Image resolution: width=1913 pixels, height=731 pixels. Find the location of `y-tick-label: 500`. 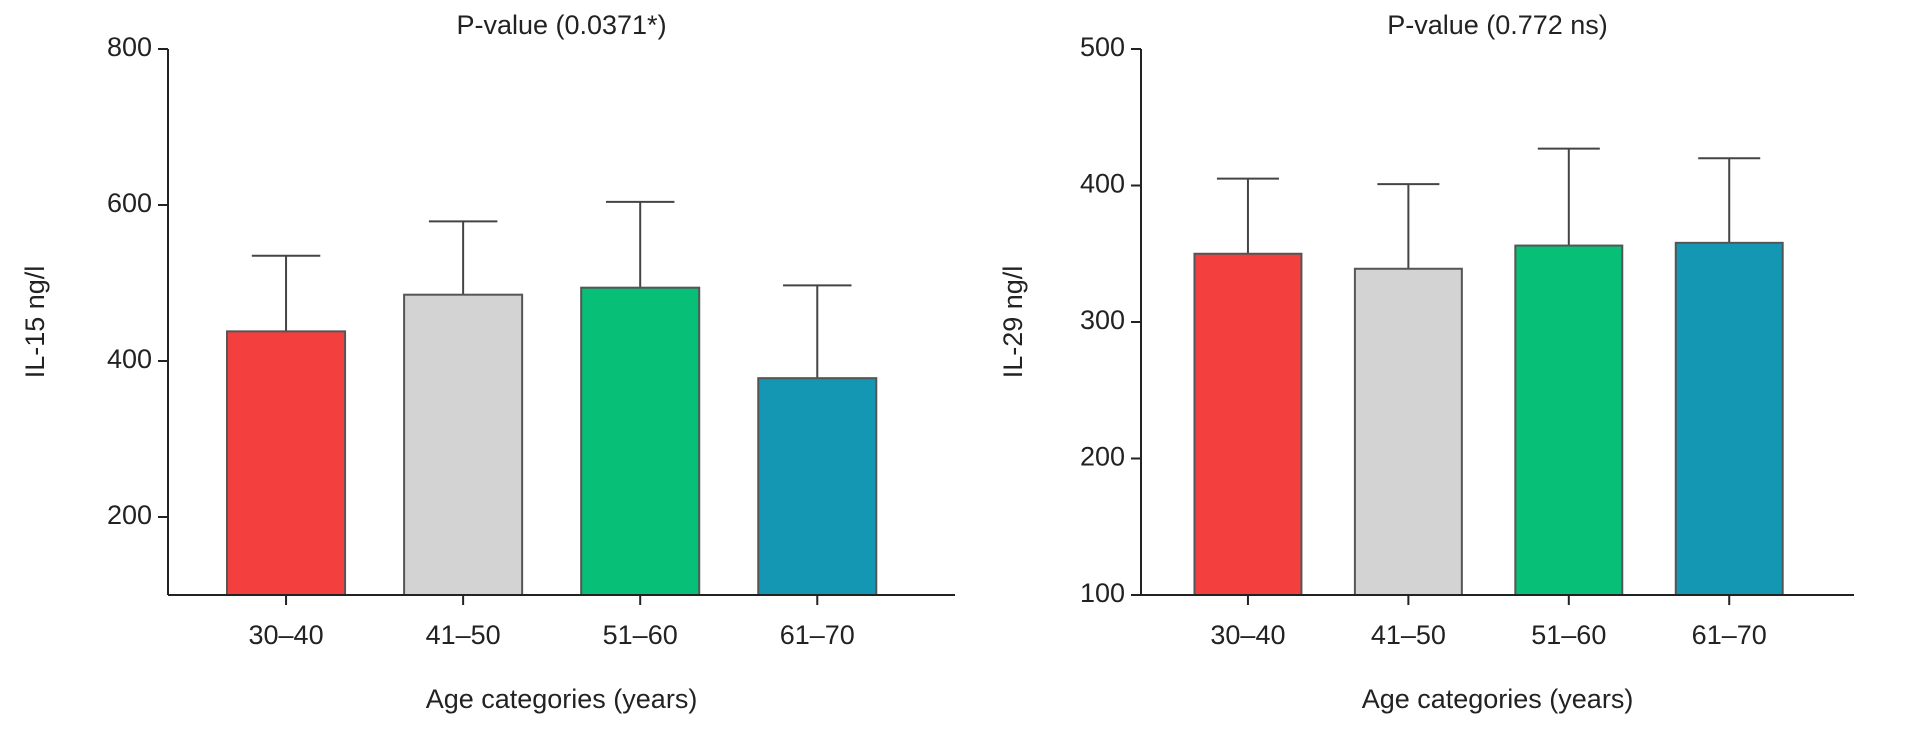

y-tick-label: 500 is located at coordinates (1102, 47).